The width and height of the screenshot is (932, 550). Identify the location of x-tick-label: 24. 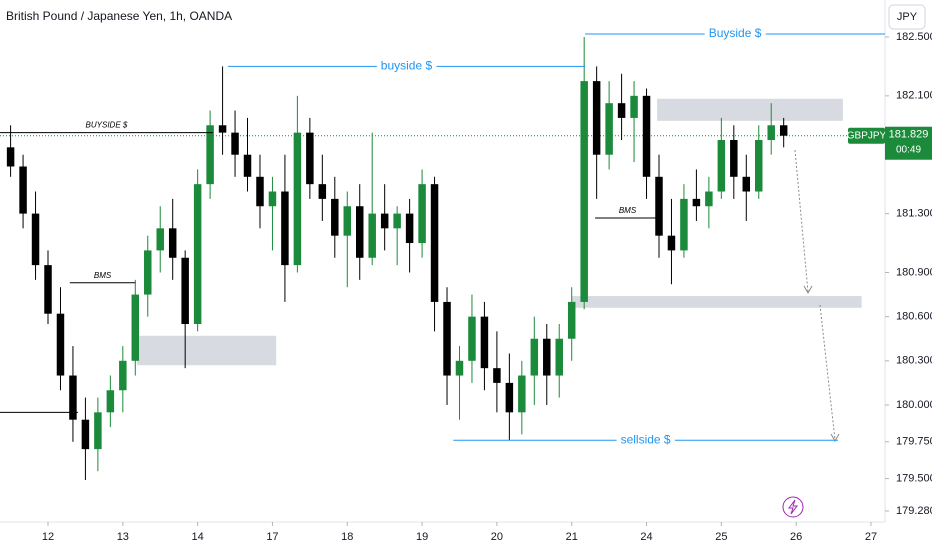
(646, 537).